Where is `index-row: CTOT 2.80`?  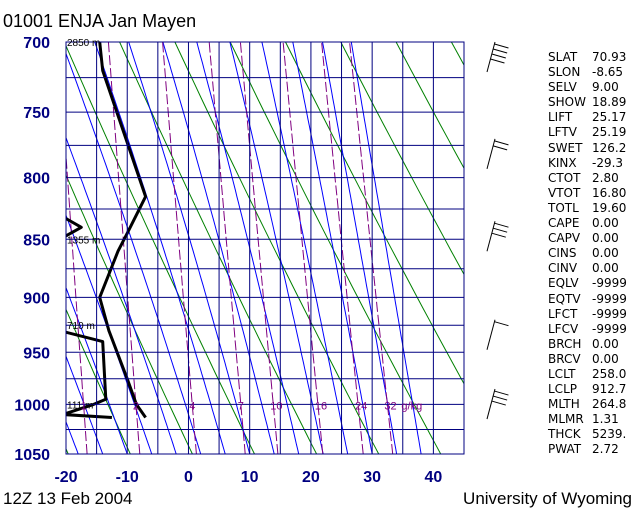 index-row: CTOT 2.80 is located at coordinates (593, 178).